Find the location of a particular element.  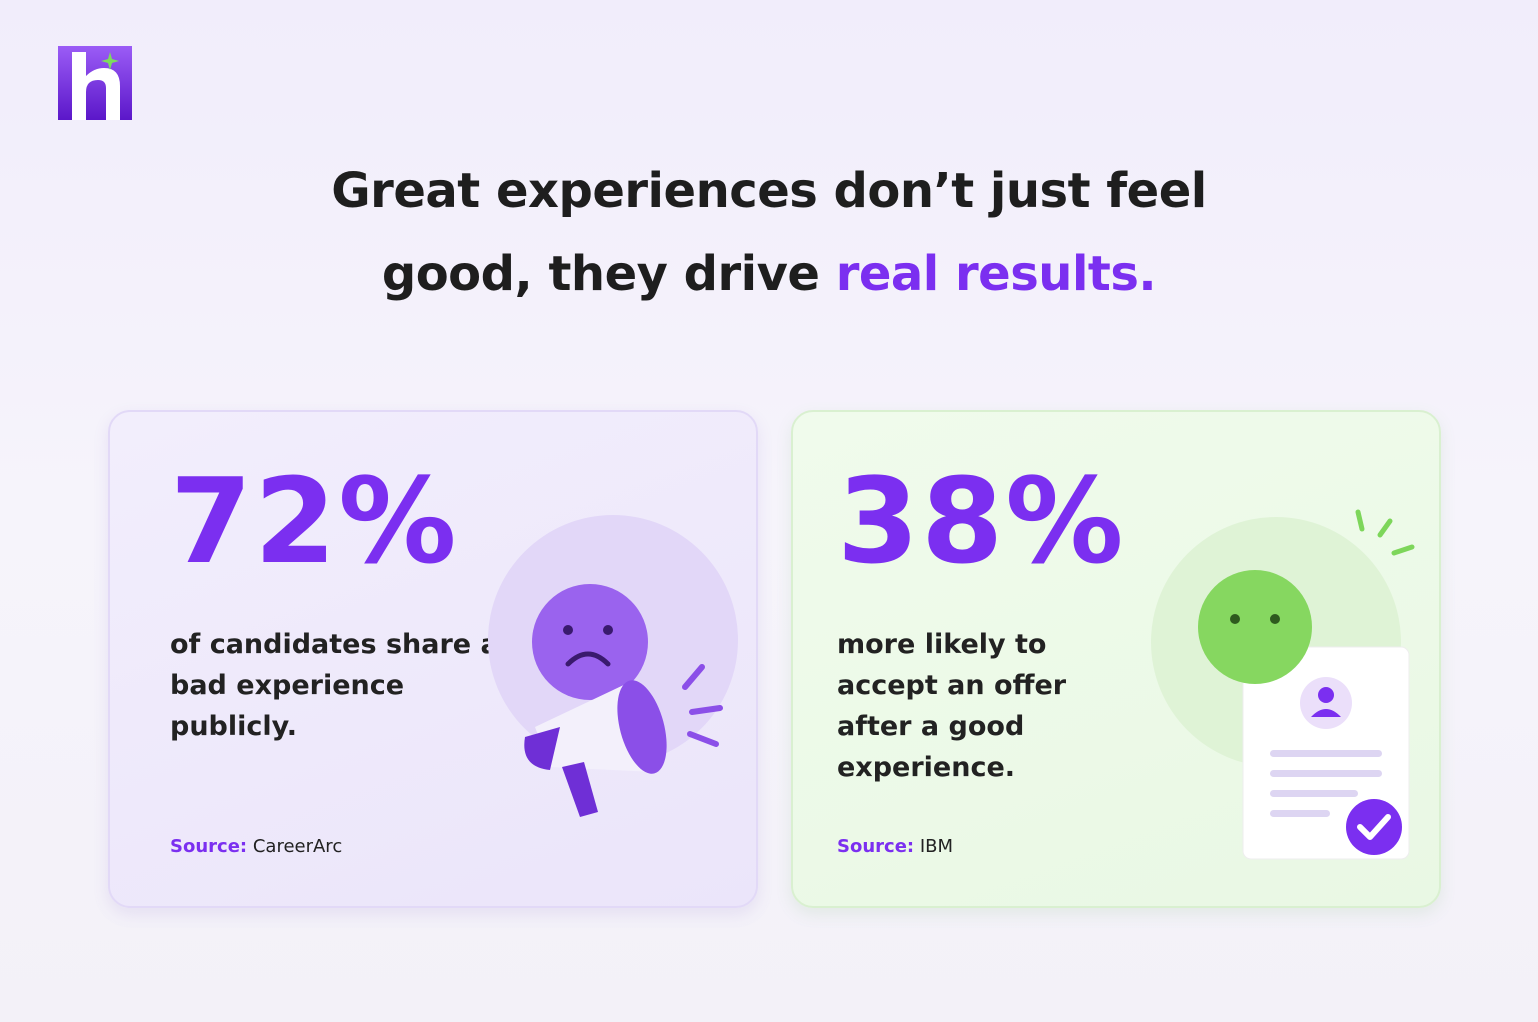

description-line: publicly. is located at coordinates (234, 726).